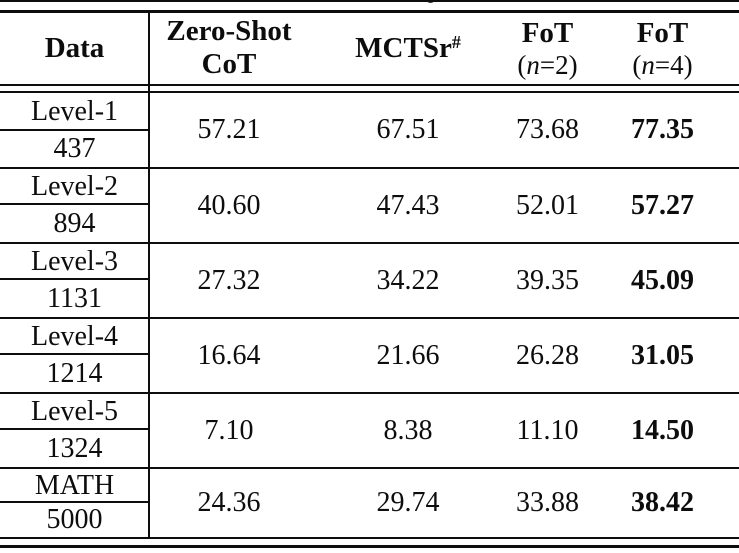 This screenshot has width=739, height=553. I want to click on value-fot-n4: 45.09, so click(662, 280).